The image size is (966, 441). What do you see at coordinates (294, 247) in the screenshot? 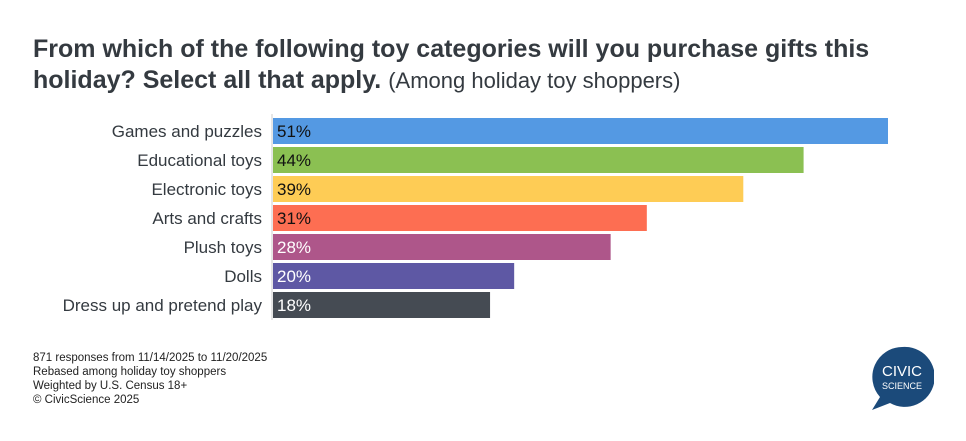
I see `data-label: 28%` at bounding box center [294, 247].